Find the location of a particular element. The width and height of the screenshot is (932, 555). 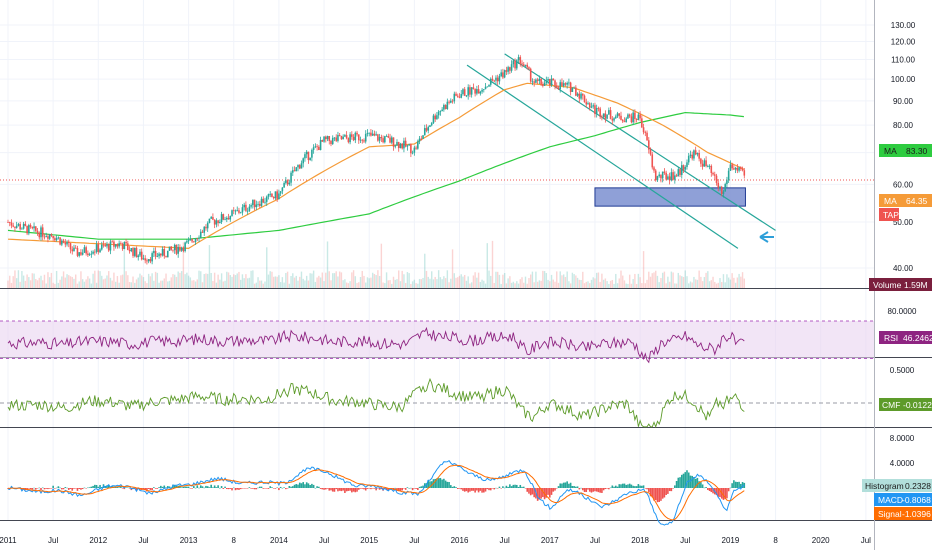

ma-badge: MA 64.35 is located at coordinates (905, 200).